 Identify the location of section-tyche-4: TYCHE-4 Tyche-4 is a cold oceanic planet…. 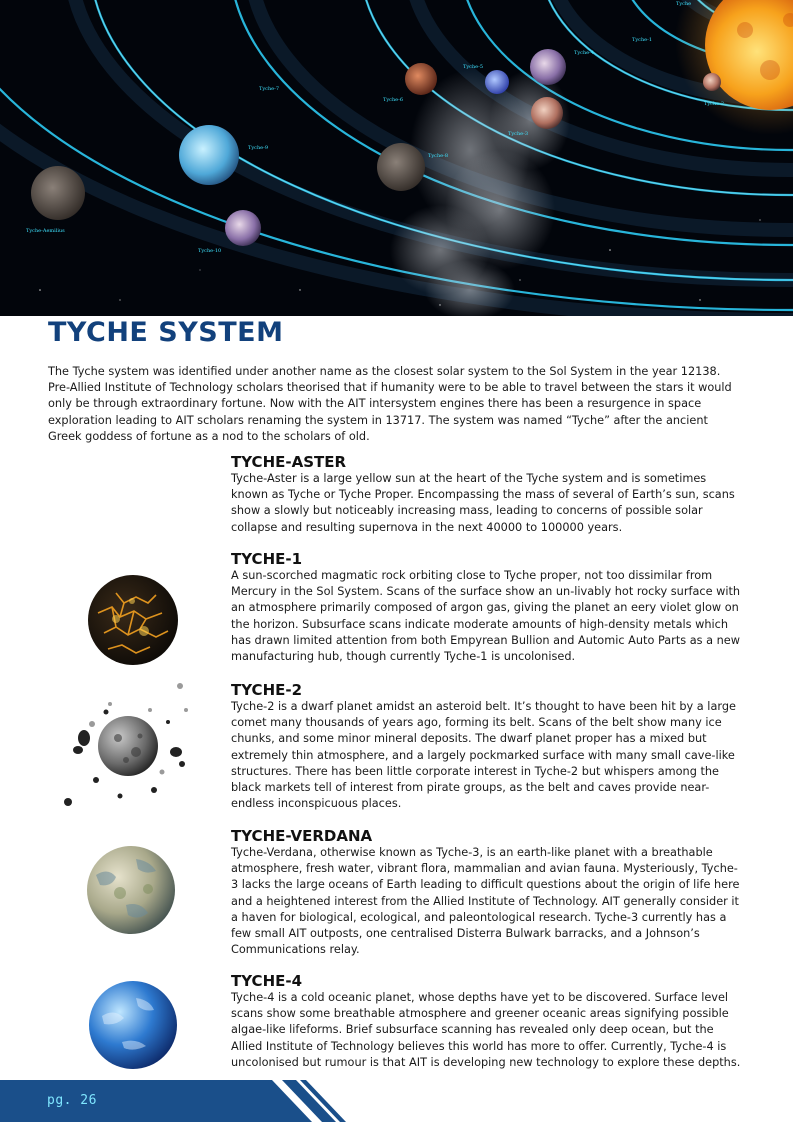
(486, 1022).